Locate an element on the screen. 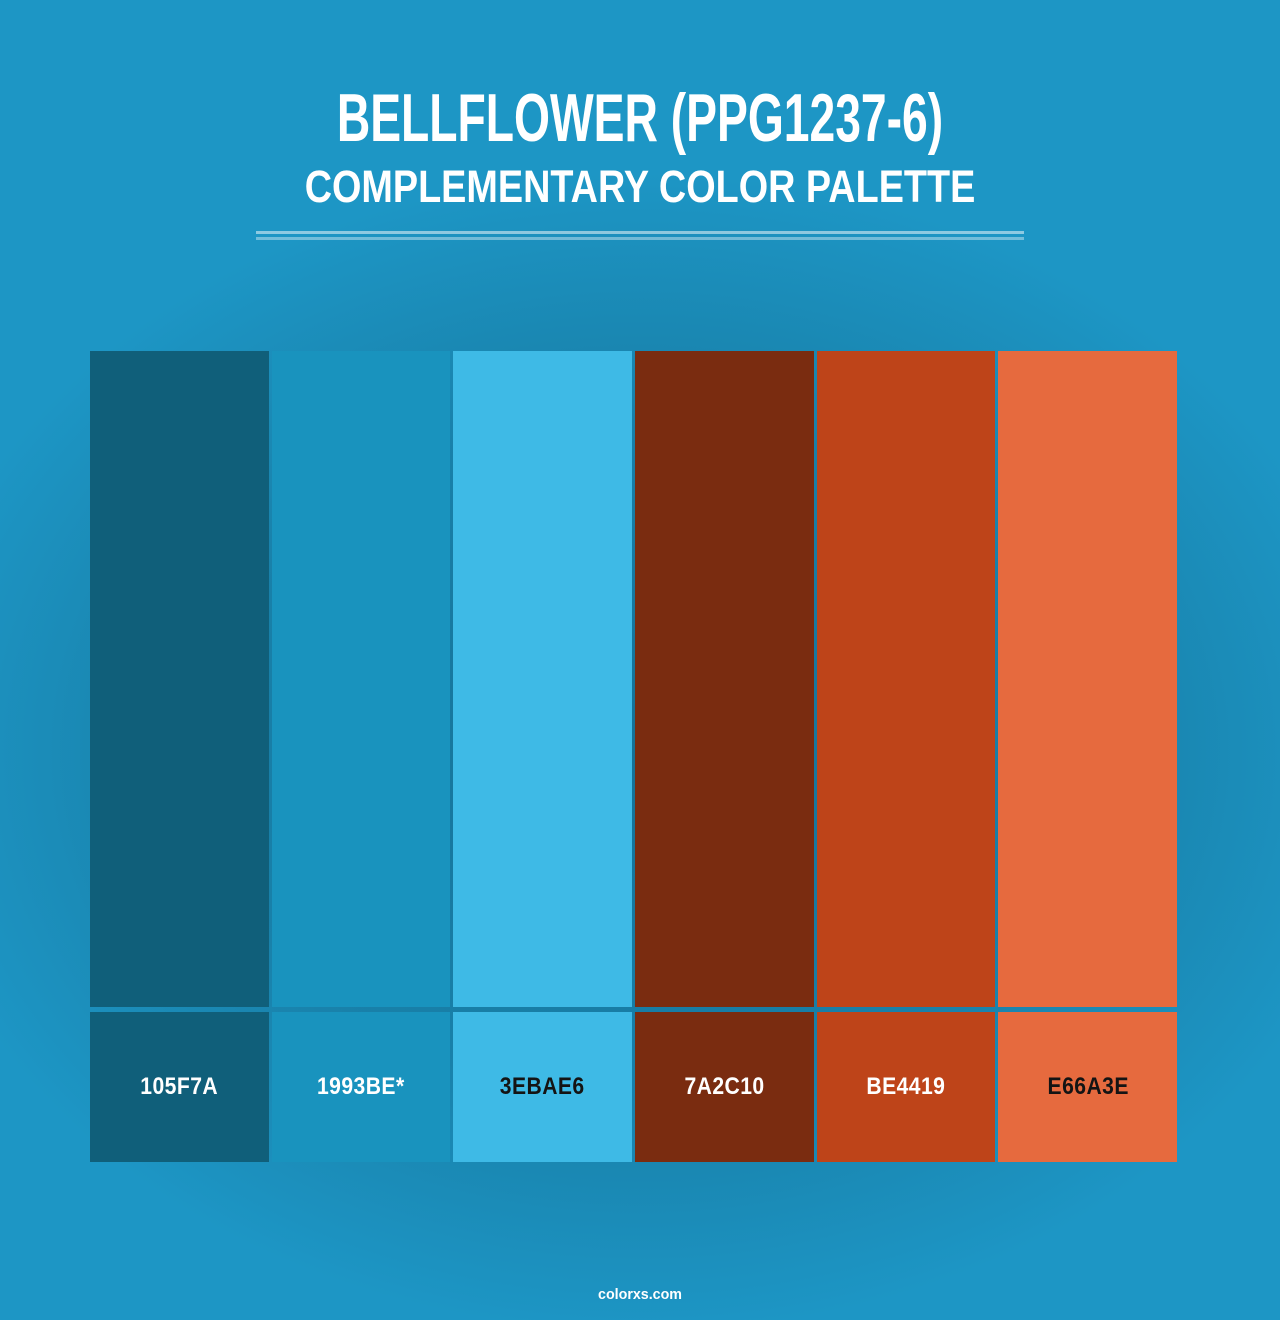 This screenshot has height=1320, width=1280. swatch-label-box: BE4419 is located at coordinates (906, 1087).